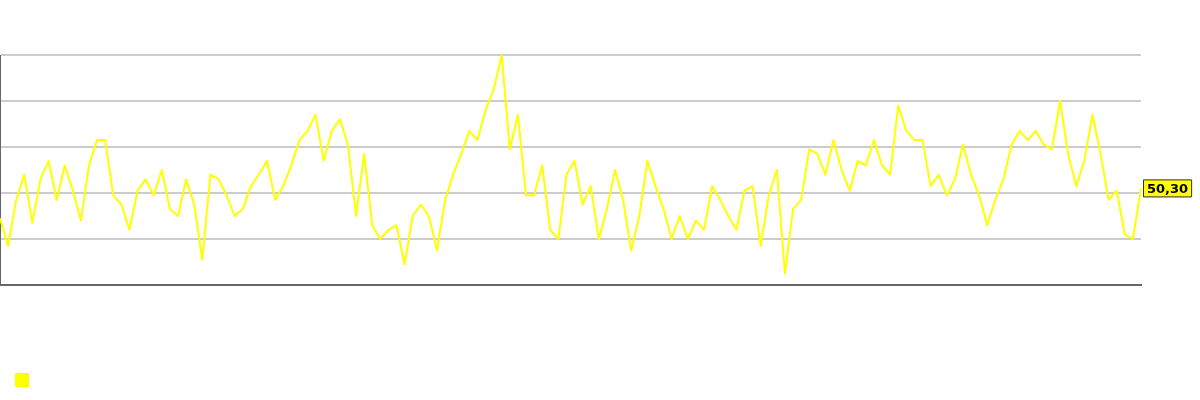 This screenshot has height=400, width=1200. Describe the element at coordinates (1168, 188) in the screenshot. I see `text: 50,30` at that location.